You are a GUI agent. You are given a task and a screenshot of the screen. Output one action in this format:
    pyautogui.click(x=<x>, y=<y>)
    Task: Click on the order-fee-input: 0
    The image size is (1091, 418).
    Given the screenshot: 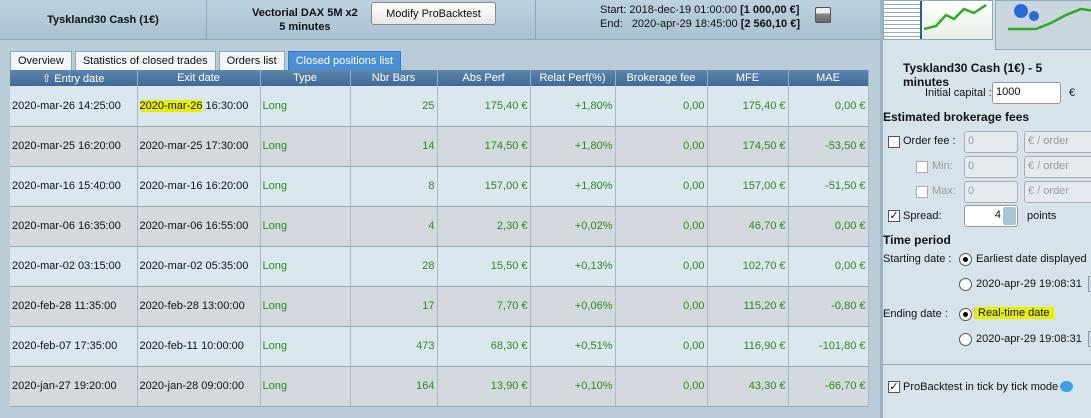 What is the action you would take?
    pyautogui.click(x=991, y=142)
    